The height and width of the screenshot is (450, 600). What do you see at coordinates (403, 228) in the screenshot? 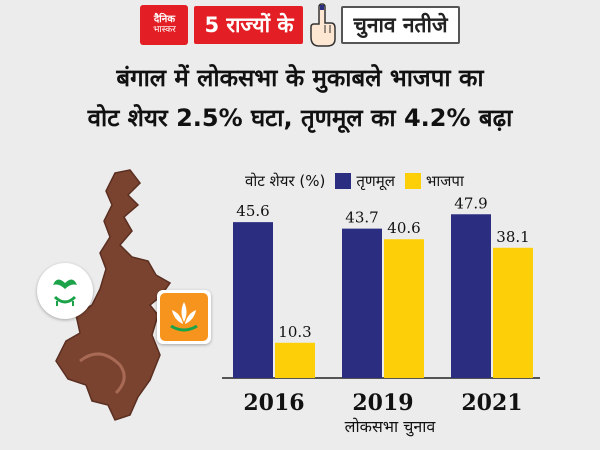
I see `data-label-2019-series-1: 40.6` at bounding box center [403, 228].